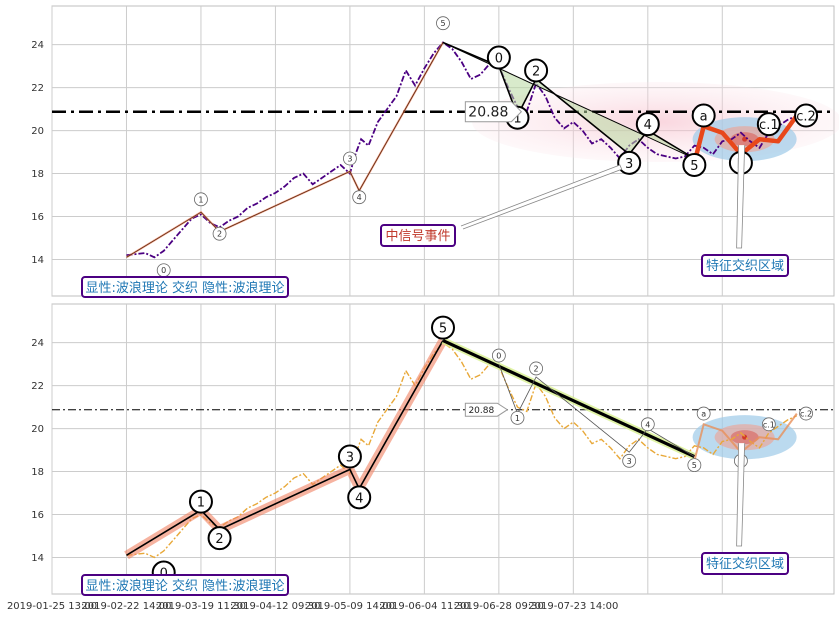 The image size is (839, 621). I want to click on x-tick-label: 2019-01-25 13:00, so click(52, 606).